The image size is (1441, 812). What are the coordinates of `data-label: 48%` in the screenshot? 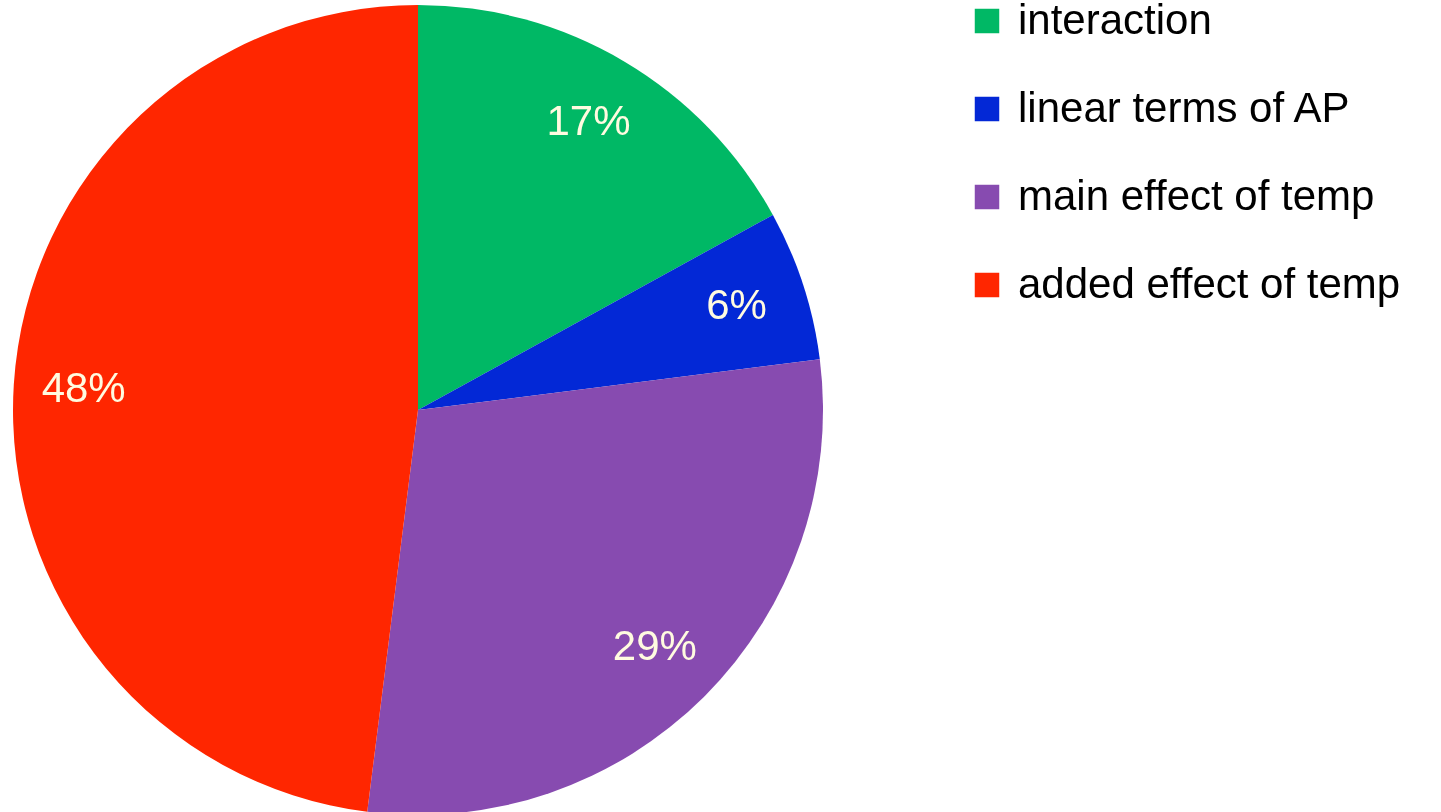 It's located at (83, 387).